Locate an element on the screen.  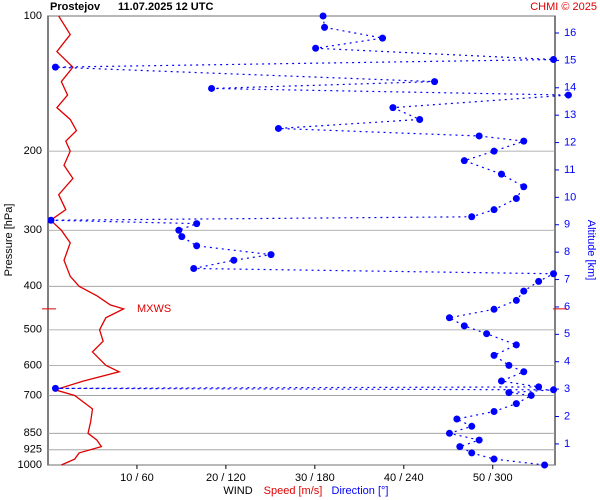
y2-axis-label: Altitude [km] is located at coordinates (591, 250).